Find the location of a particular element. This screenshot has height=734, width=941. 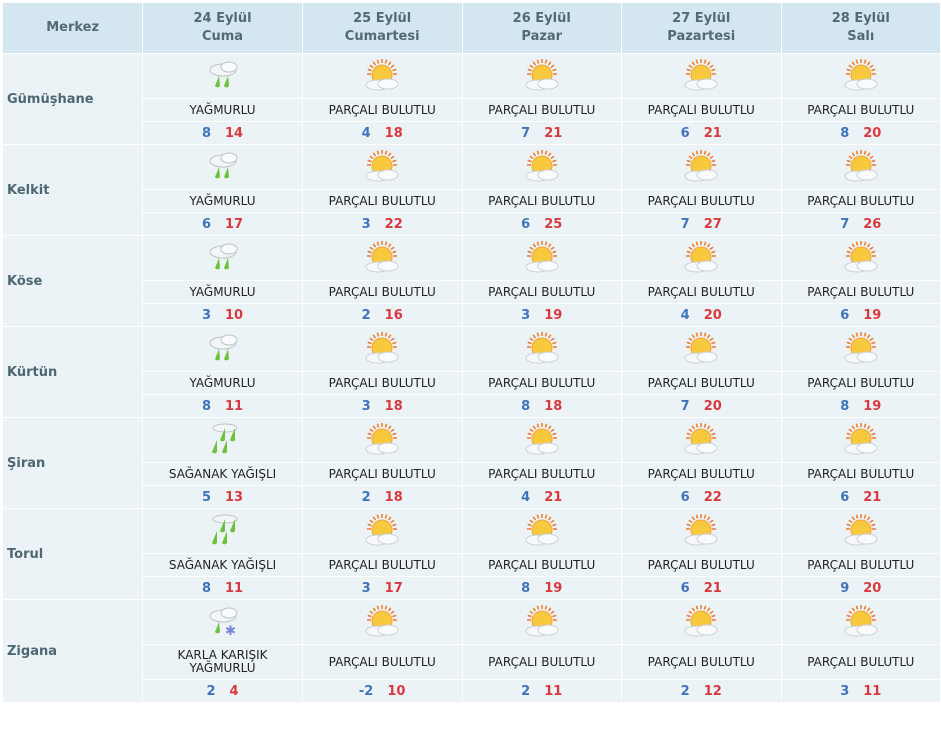

temperature-cell: 5 13 is located at coordinates (222, 497).